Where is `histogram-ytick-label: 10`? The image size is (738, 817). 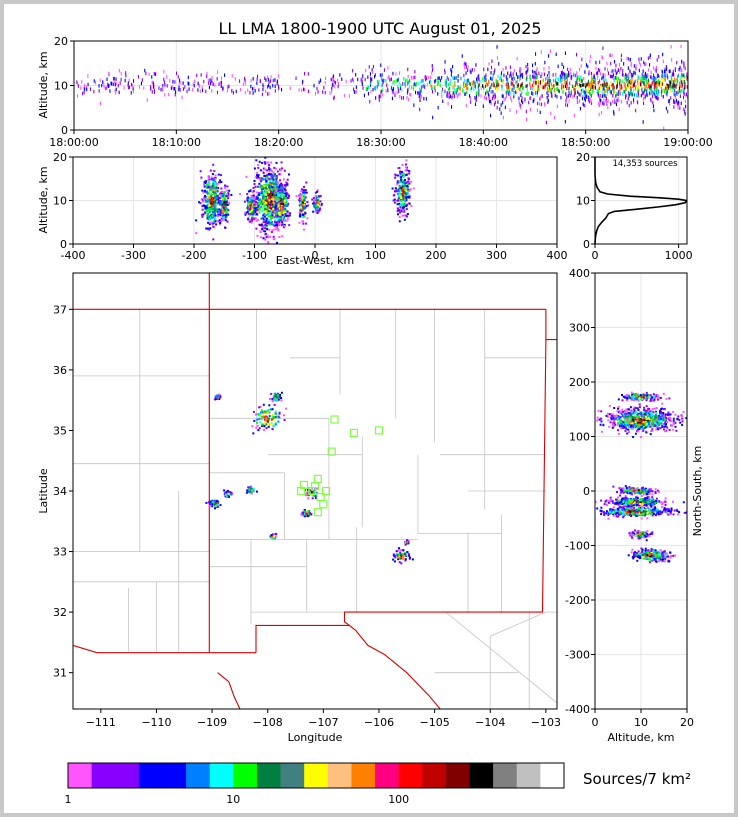
histogram-ytick-label: 10 is located at coordinates (583, 201).